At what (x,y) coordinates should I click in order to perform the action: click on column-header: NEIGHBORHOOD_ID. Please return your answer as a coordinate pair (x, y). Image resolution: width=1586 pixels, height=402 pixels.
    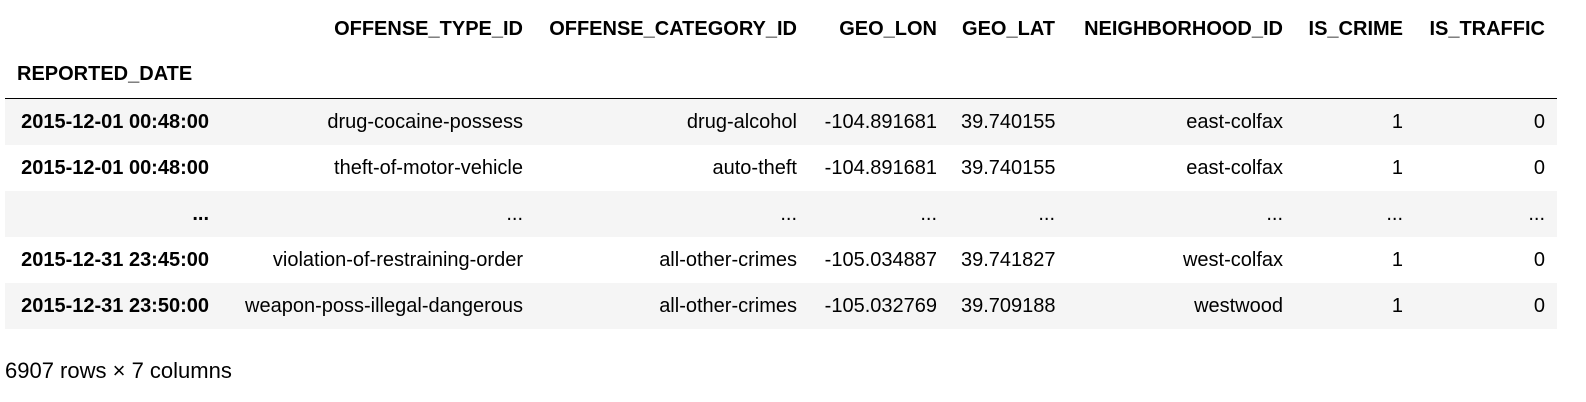
    Looking at the image, I should click on (1183, 28).